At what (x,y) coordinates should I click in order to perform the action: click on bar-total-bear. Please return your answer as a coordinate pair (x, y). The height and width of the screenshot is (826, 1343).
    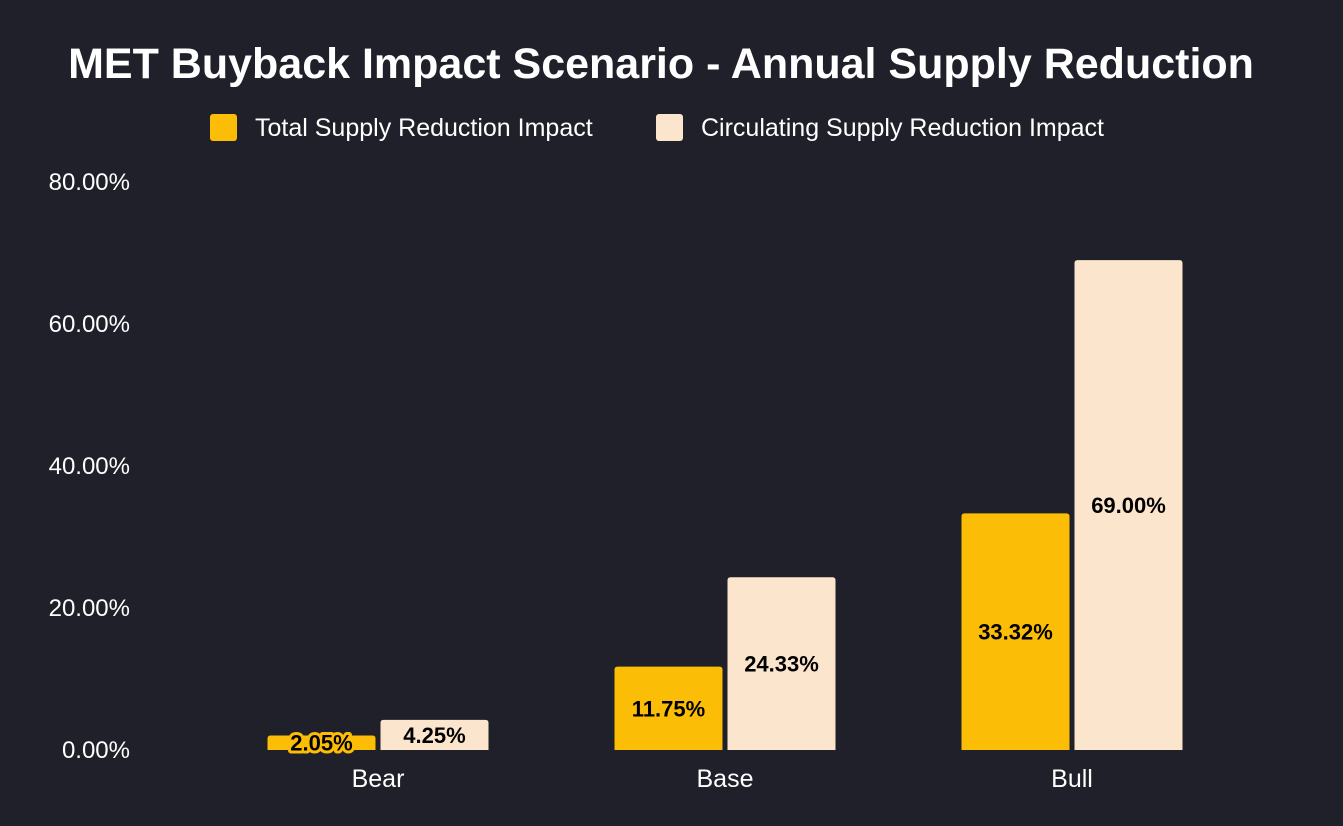
    Looking at the image, I should click on (321, 742).